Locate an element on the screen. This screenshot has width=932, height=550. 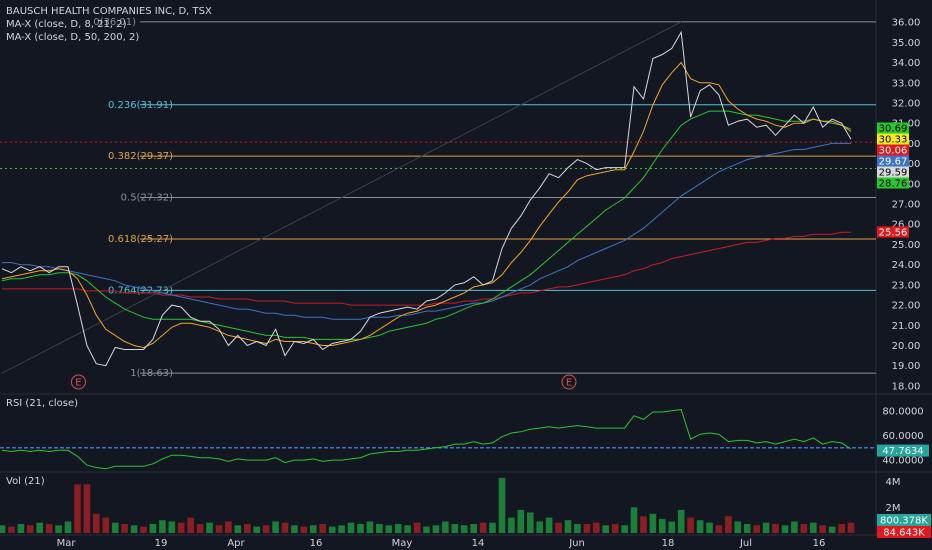
price-tick-12: 24.00 is located at coordinates (906, 265).